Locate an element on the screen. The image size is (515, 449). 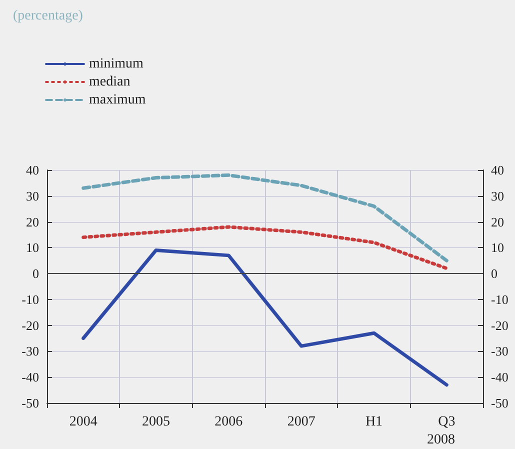
x-tick-label: Q3 is located at coordinates (447, 422).